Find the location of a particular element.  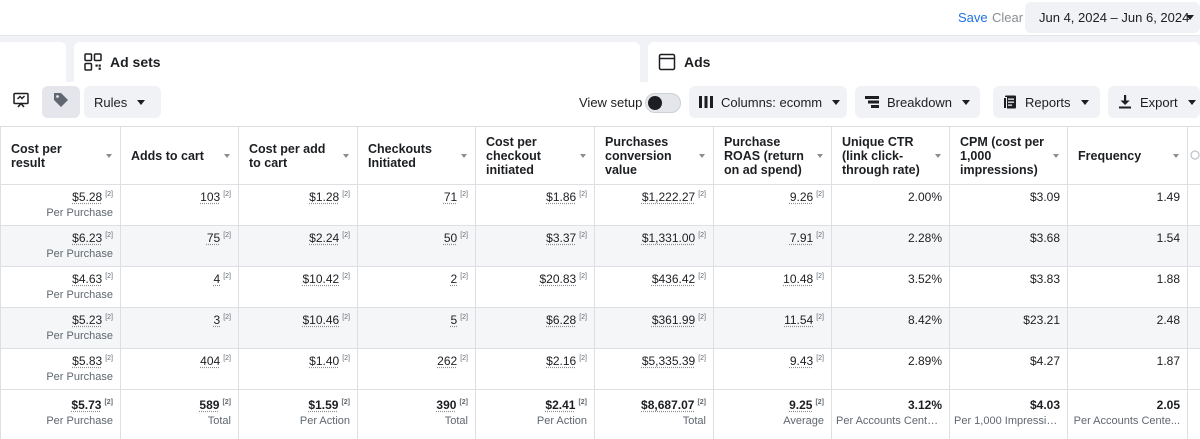

column-header-cost-per-add-to-cart: Cost per add to cart is located at coordinates (298, 155).